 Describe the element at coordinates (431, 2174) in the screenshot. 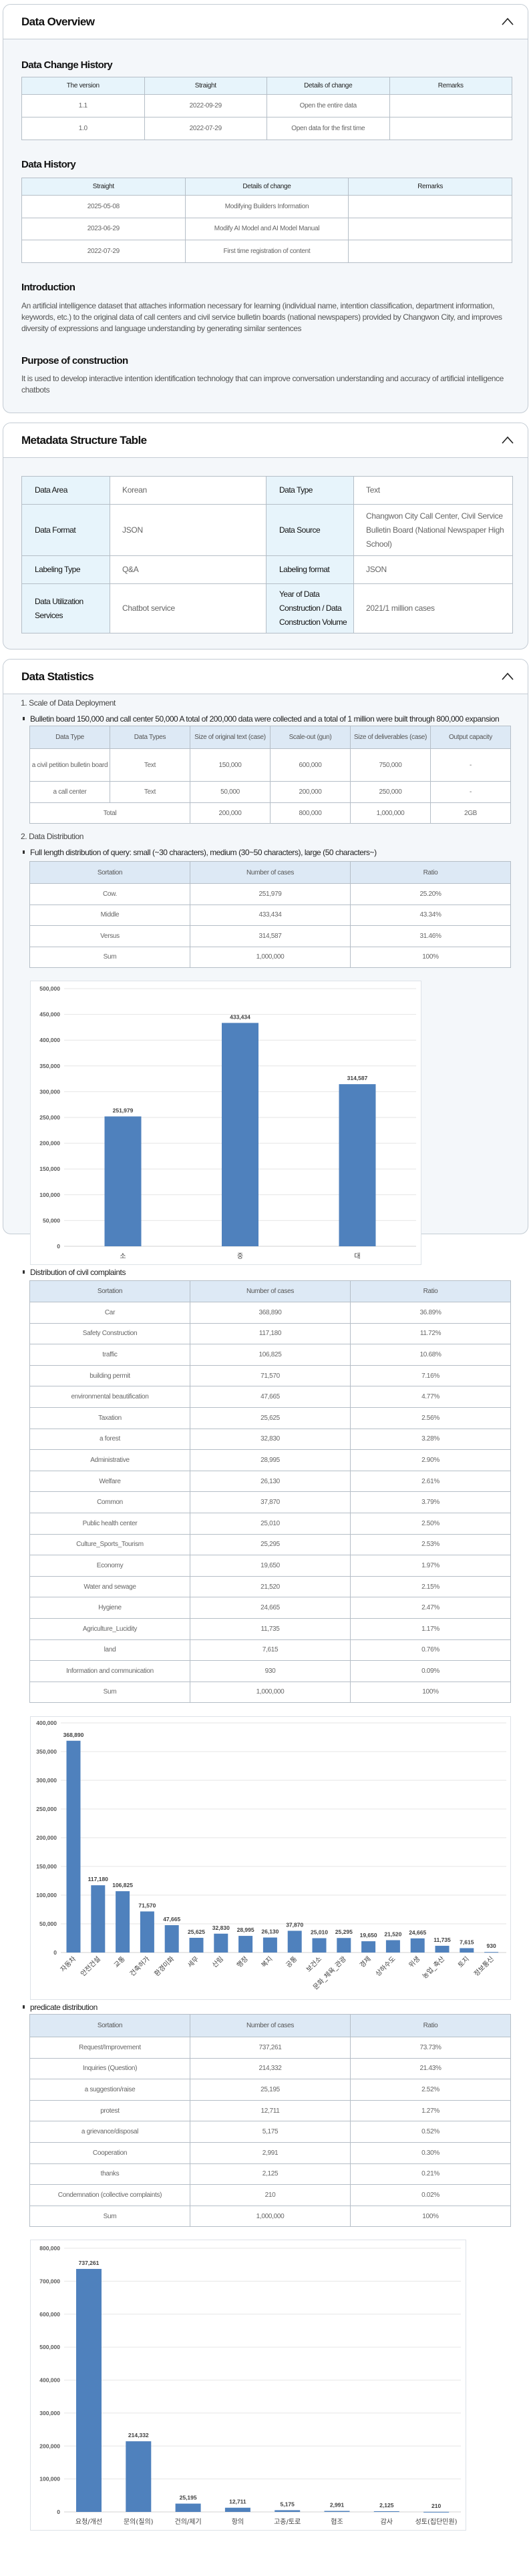

I see `table-cell: 0.21%` at that location.